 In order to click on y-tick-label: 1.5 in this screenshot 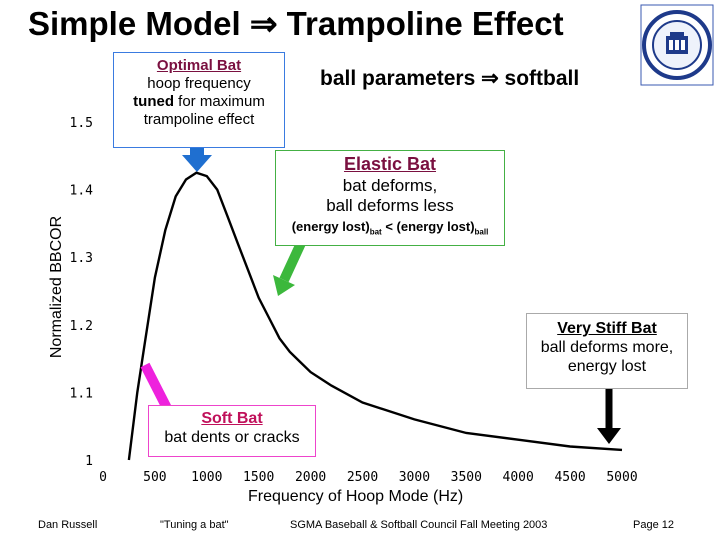, I will do `click(81, 123)`.